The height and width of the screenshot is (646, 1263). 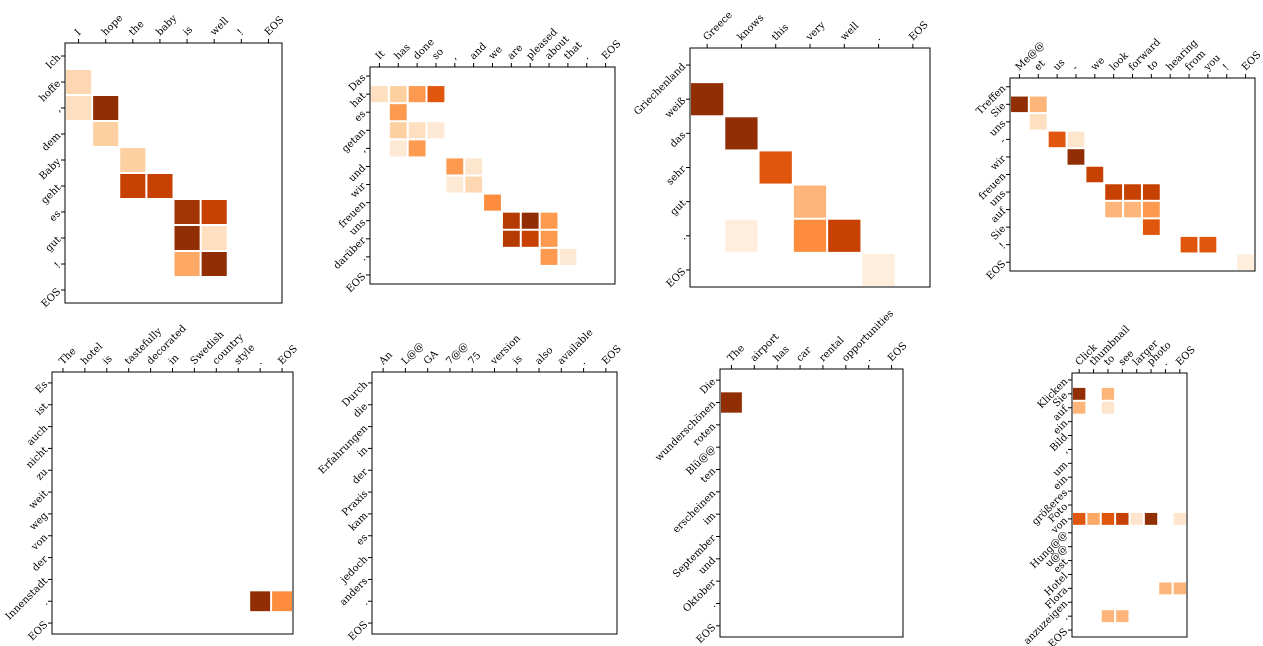 What do you see at coordinates (363, 451) in the screenshot?
I see `y-tick-label: in` at bounding box center [363, 451].